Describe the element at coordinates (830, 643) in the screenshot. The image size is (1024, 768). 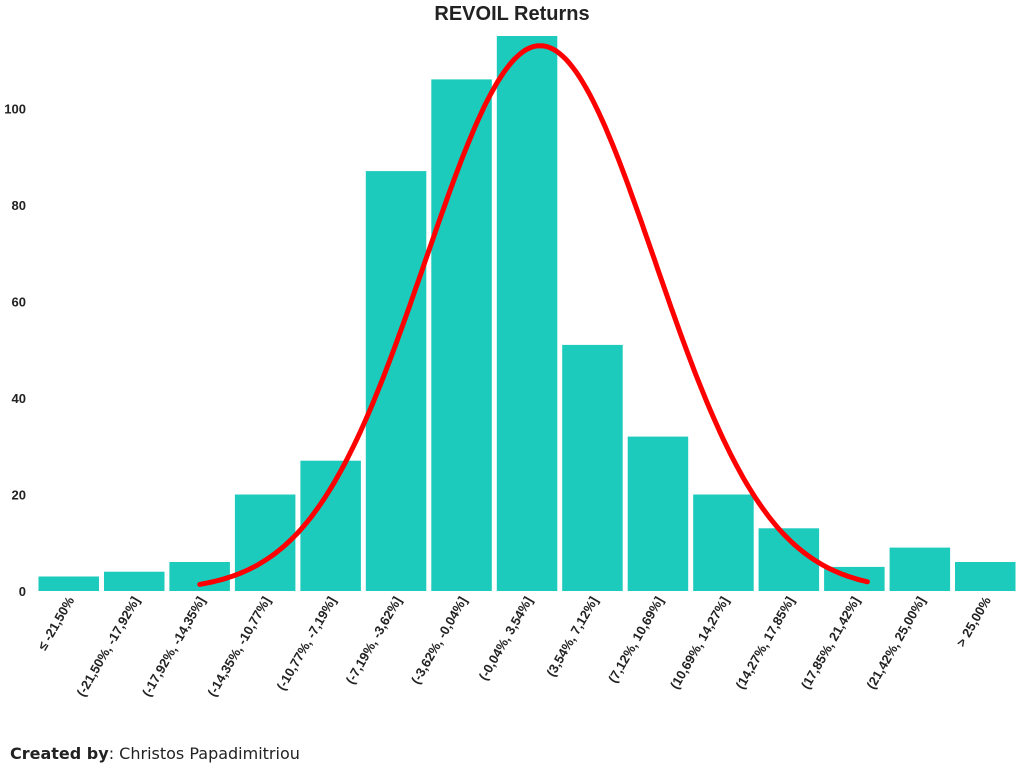
I see `x-tick-label: (17,85%, 21,42%]` at that location.